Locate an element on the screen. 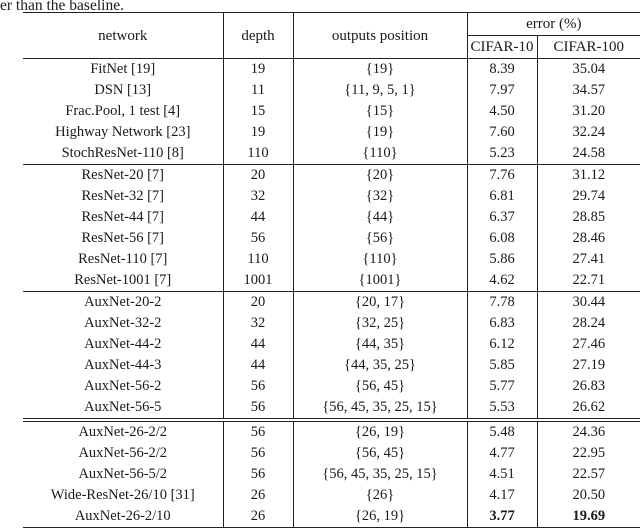 This screenshot has width=640, height=528. cell-error-cifar100: 24.58 is located at coordinates (589, 153).